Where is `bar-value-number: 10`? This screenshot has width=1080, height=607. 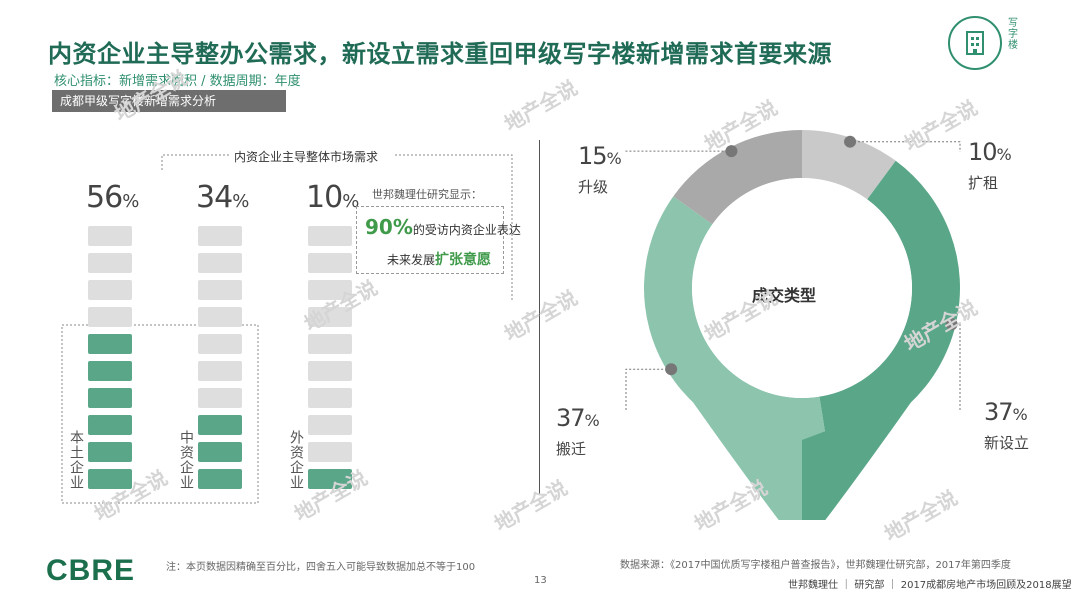 bar-value-number: 10 is located at coordinates (324, 197).